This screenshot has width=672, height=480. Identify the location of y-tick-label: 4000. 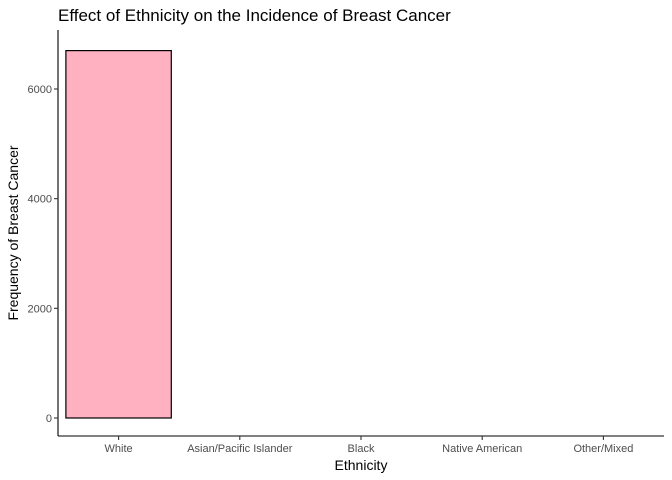
(40, 200).